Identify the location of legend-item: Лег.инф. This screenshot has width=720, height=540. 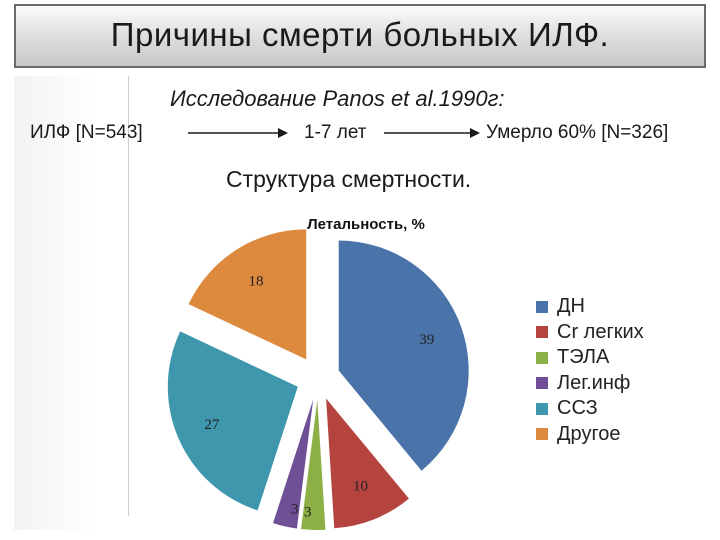
(590, 384).